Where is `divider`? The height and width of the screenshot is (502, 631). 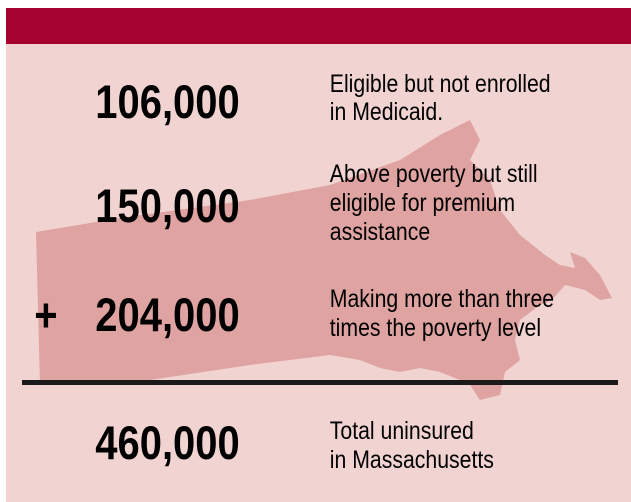 divider is located at coordinates (320, 382).